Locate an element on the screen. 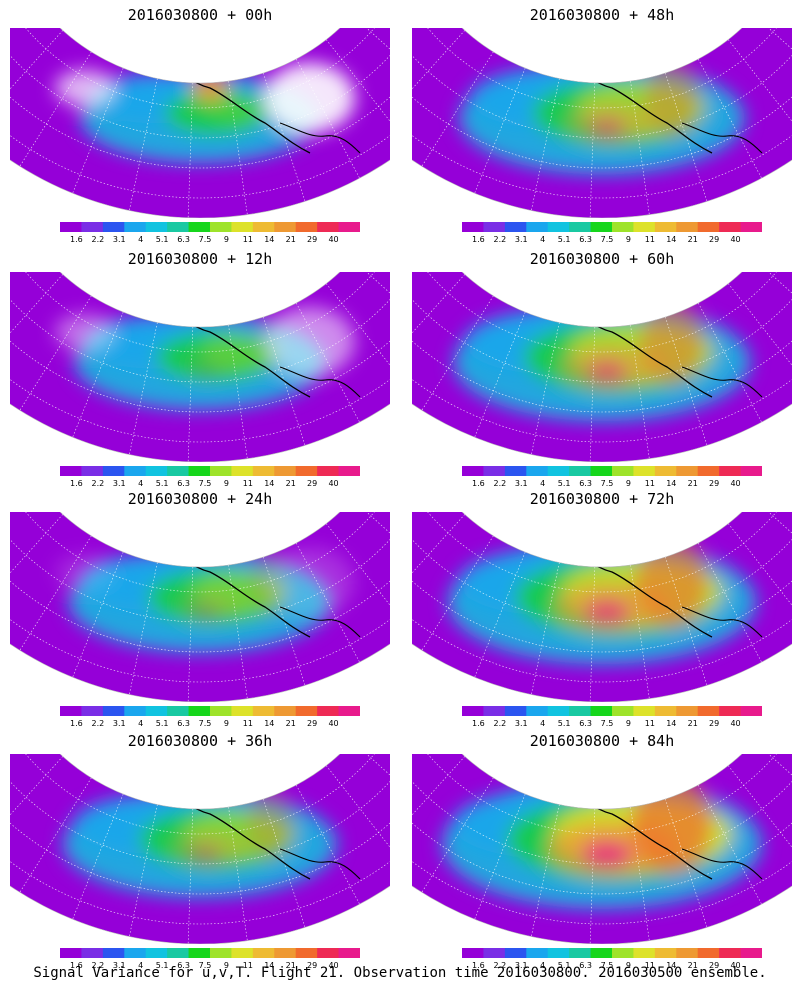 Image resolution: width=800 pixels, height=1000 pixels. panel-title: 2016030800 + 12h is located at coordinates (200, 259).